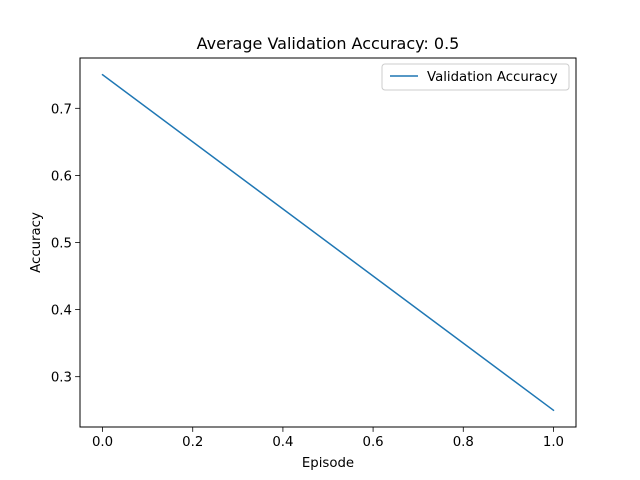 The height and width of the screenshot is (480, 640). What do you see at coordinates (463, 442) in the screenshot?
I see `x-tick-label: 0.8` at bounding box center [463, 442].